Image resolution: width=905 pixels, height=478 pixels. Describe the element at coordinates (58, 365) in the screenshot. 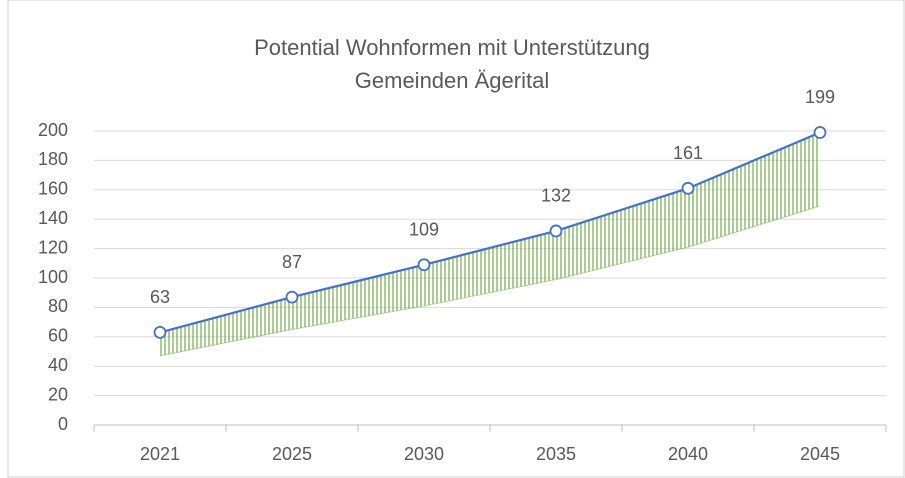

I see `y-tick-label: 40` at that location.